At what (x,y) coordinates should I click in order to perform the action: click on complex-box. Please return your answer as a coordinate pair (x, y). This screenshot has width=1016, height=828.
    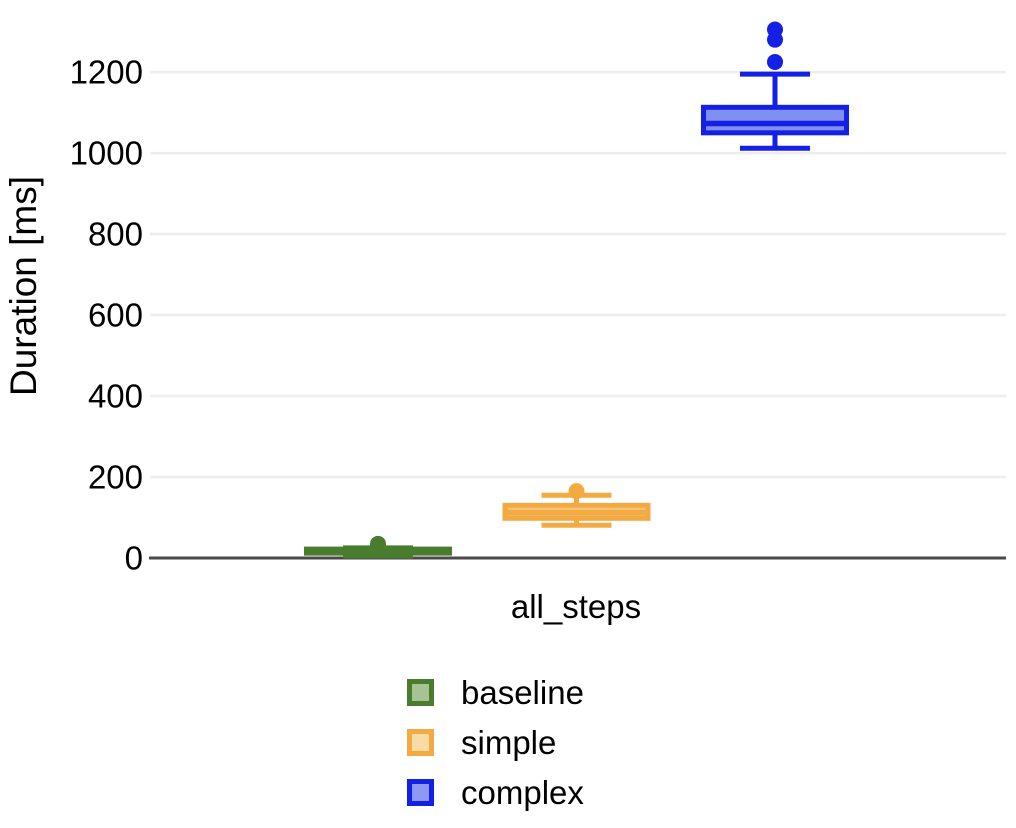
    Looking at the image, I should click on (775, 120).